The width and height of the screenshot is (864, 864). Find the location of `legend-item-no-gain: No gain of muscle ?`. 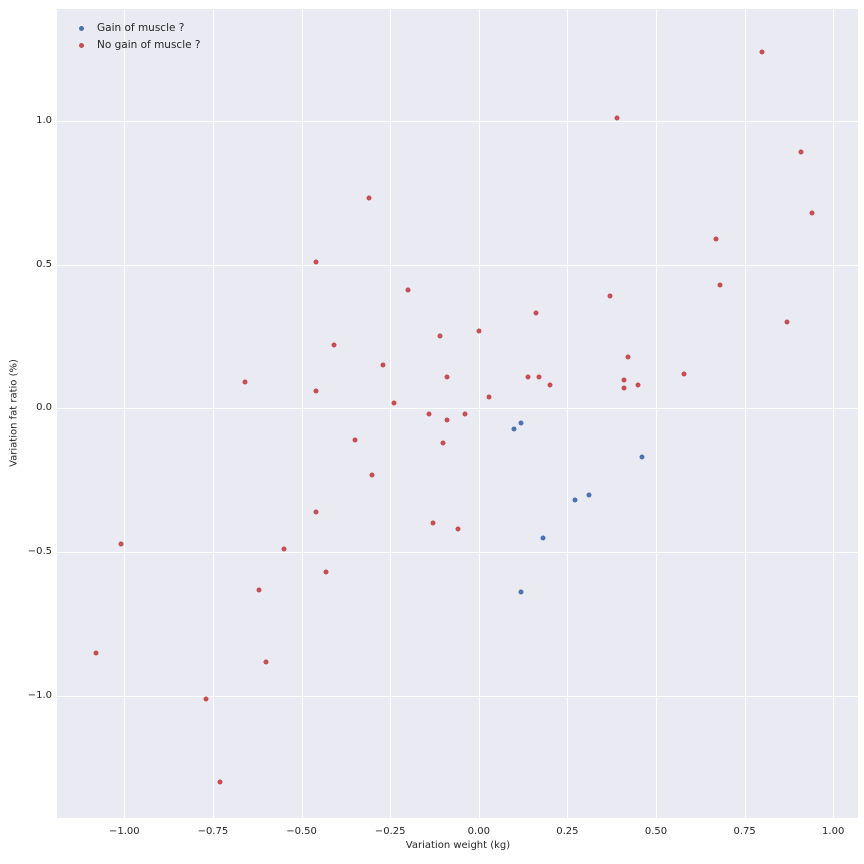

legend-item-no-gain: No gain of muscle ? is located at coordinates (138, 45).